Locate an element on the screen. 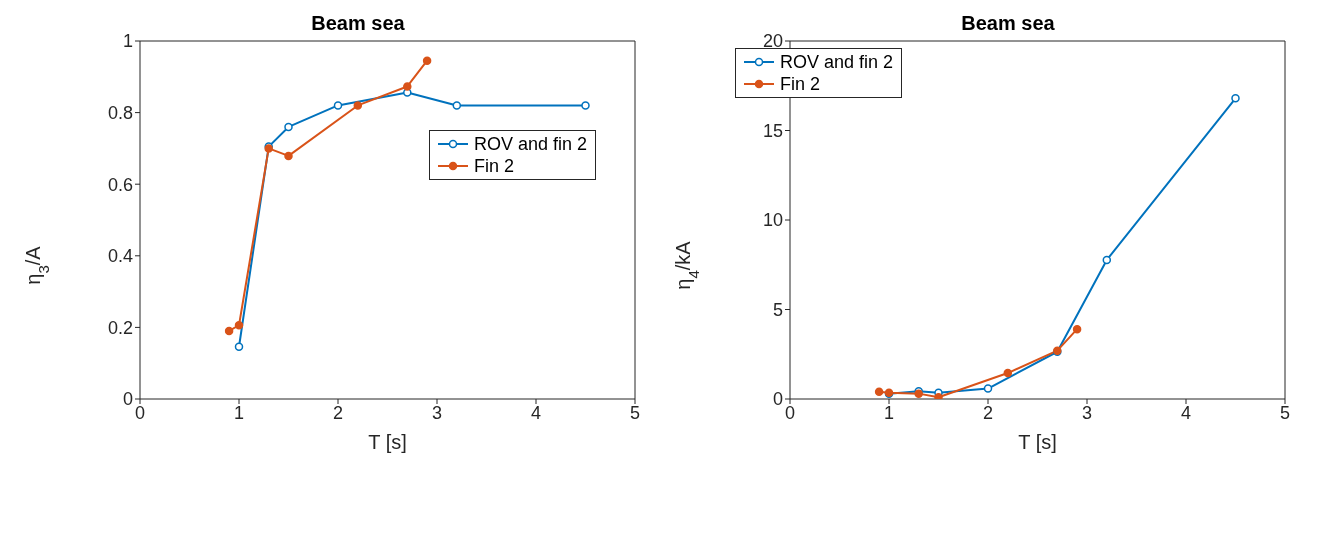  y-tick-label: 10 is located at coordinates (772, 220).